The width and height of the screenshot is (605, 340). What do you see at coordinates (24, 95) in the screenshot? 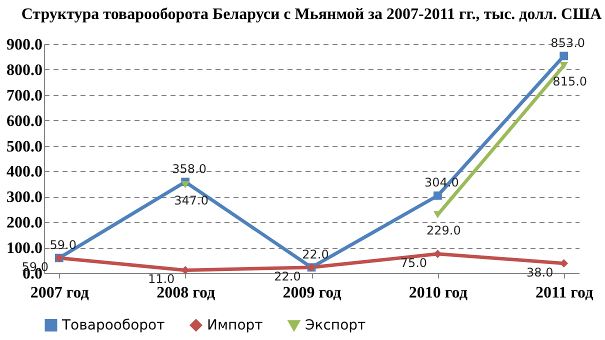
I see `y-tick-label: 700.0` at bounding box center [24, 95].